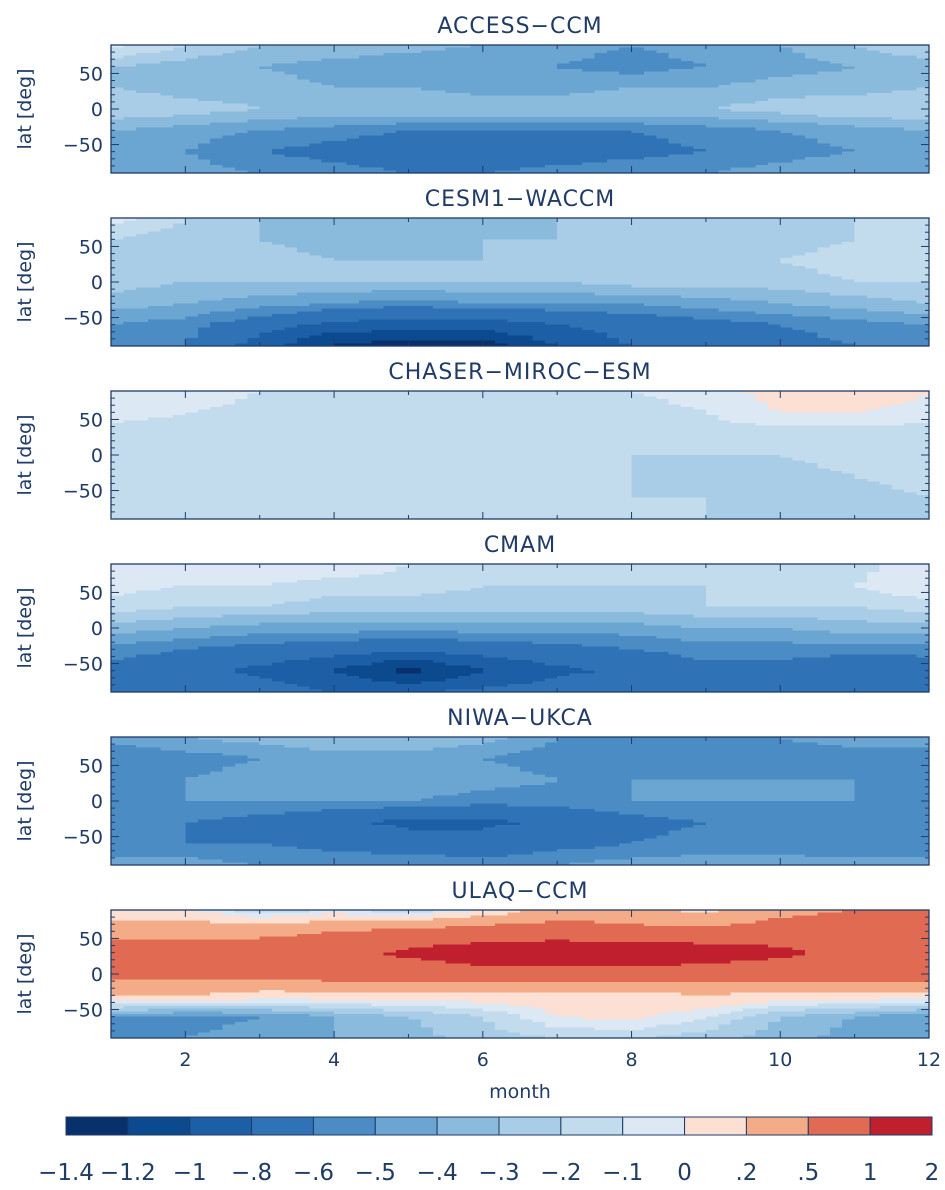 This screenshot has height=1190, width=945. What do you see at coordinates (83, 146) in the screenshot?
I see `y-tick-label: −50` at bounding box center [83, 146].